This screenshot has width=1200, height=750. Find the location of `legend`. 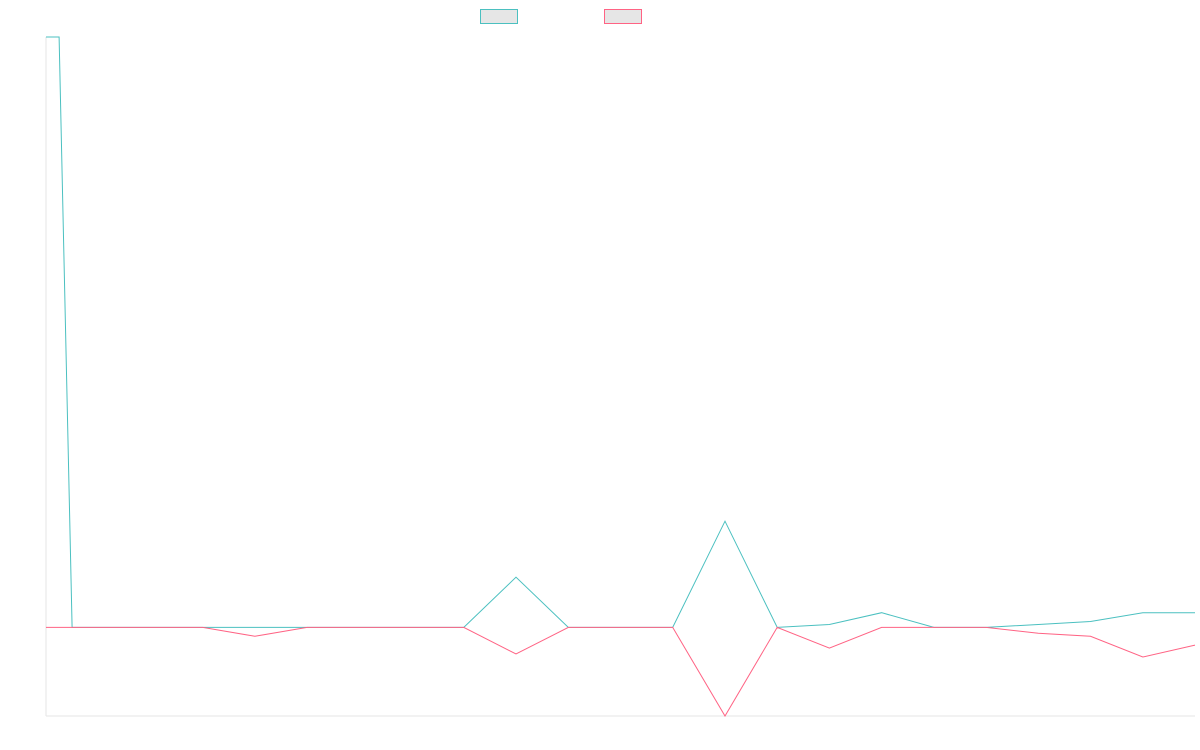

legend is located at coordinates (600, 18).